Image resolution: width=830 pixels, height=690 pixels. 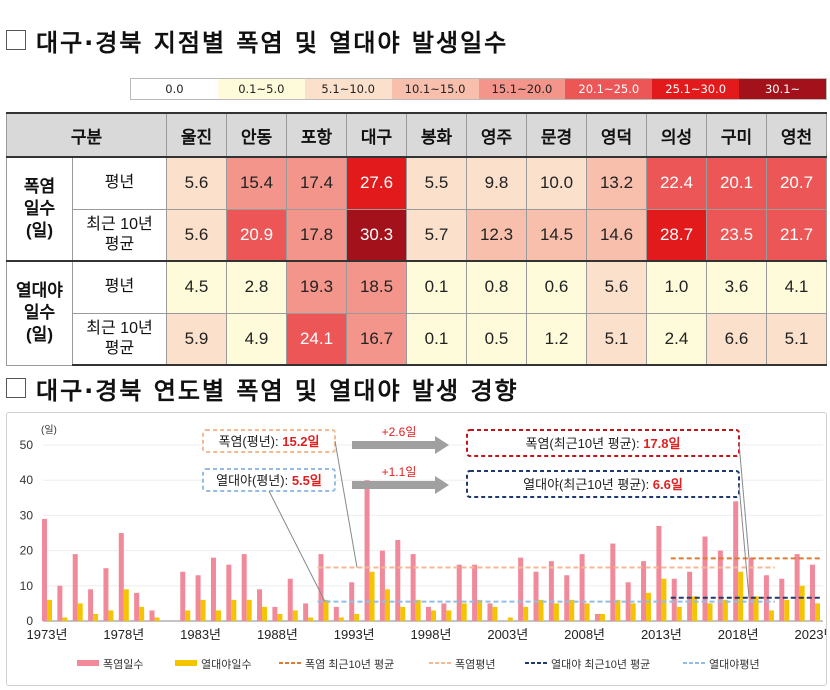 I want to click on heat-diff-label: +2.6일, so click(x=399, y=432).